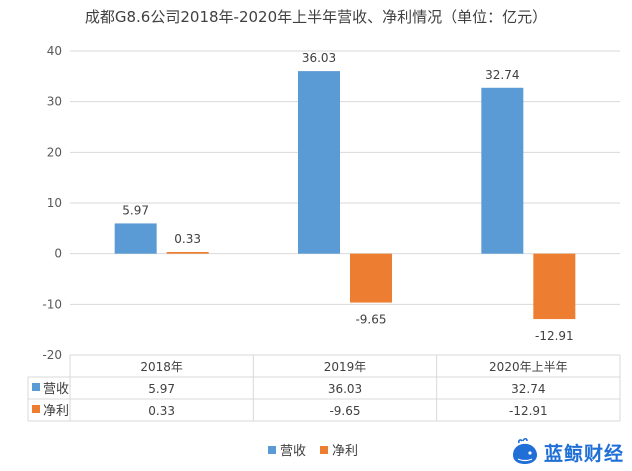  Describe the element at coordinates (161, 389) in the screenshot. I see `table-cell: 5.97` at that location.